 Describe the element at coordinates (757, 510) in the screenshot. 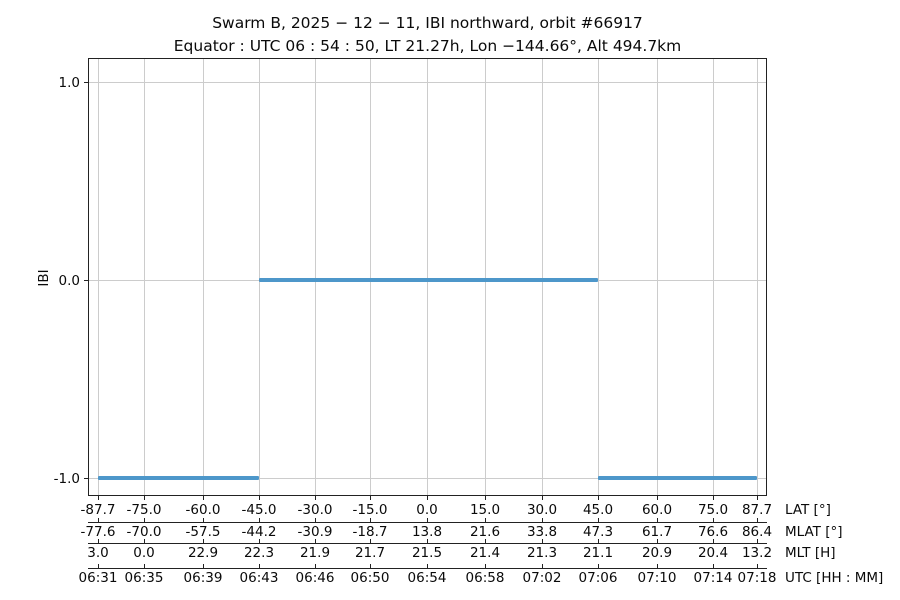

I see `lat-tick-label: 87.7` at that location.